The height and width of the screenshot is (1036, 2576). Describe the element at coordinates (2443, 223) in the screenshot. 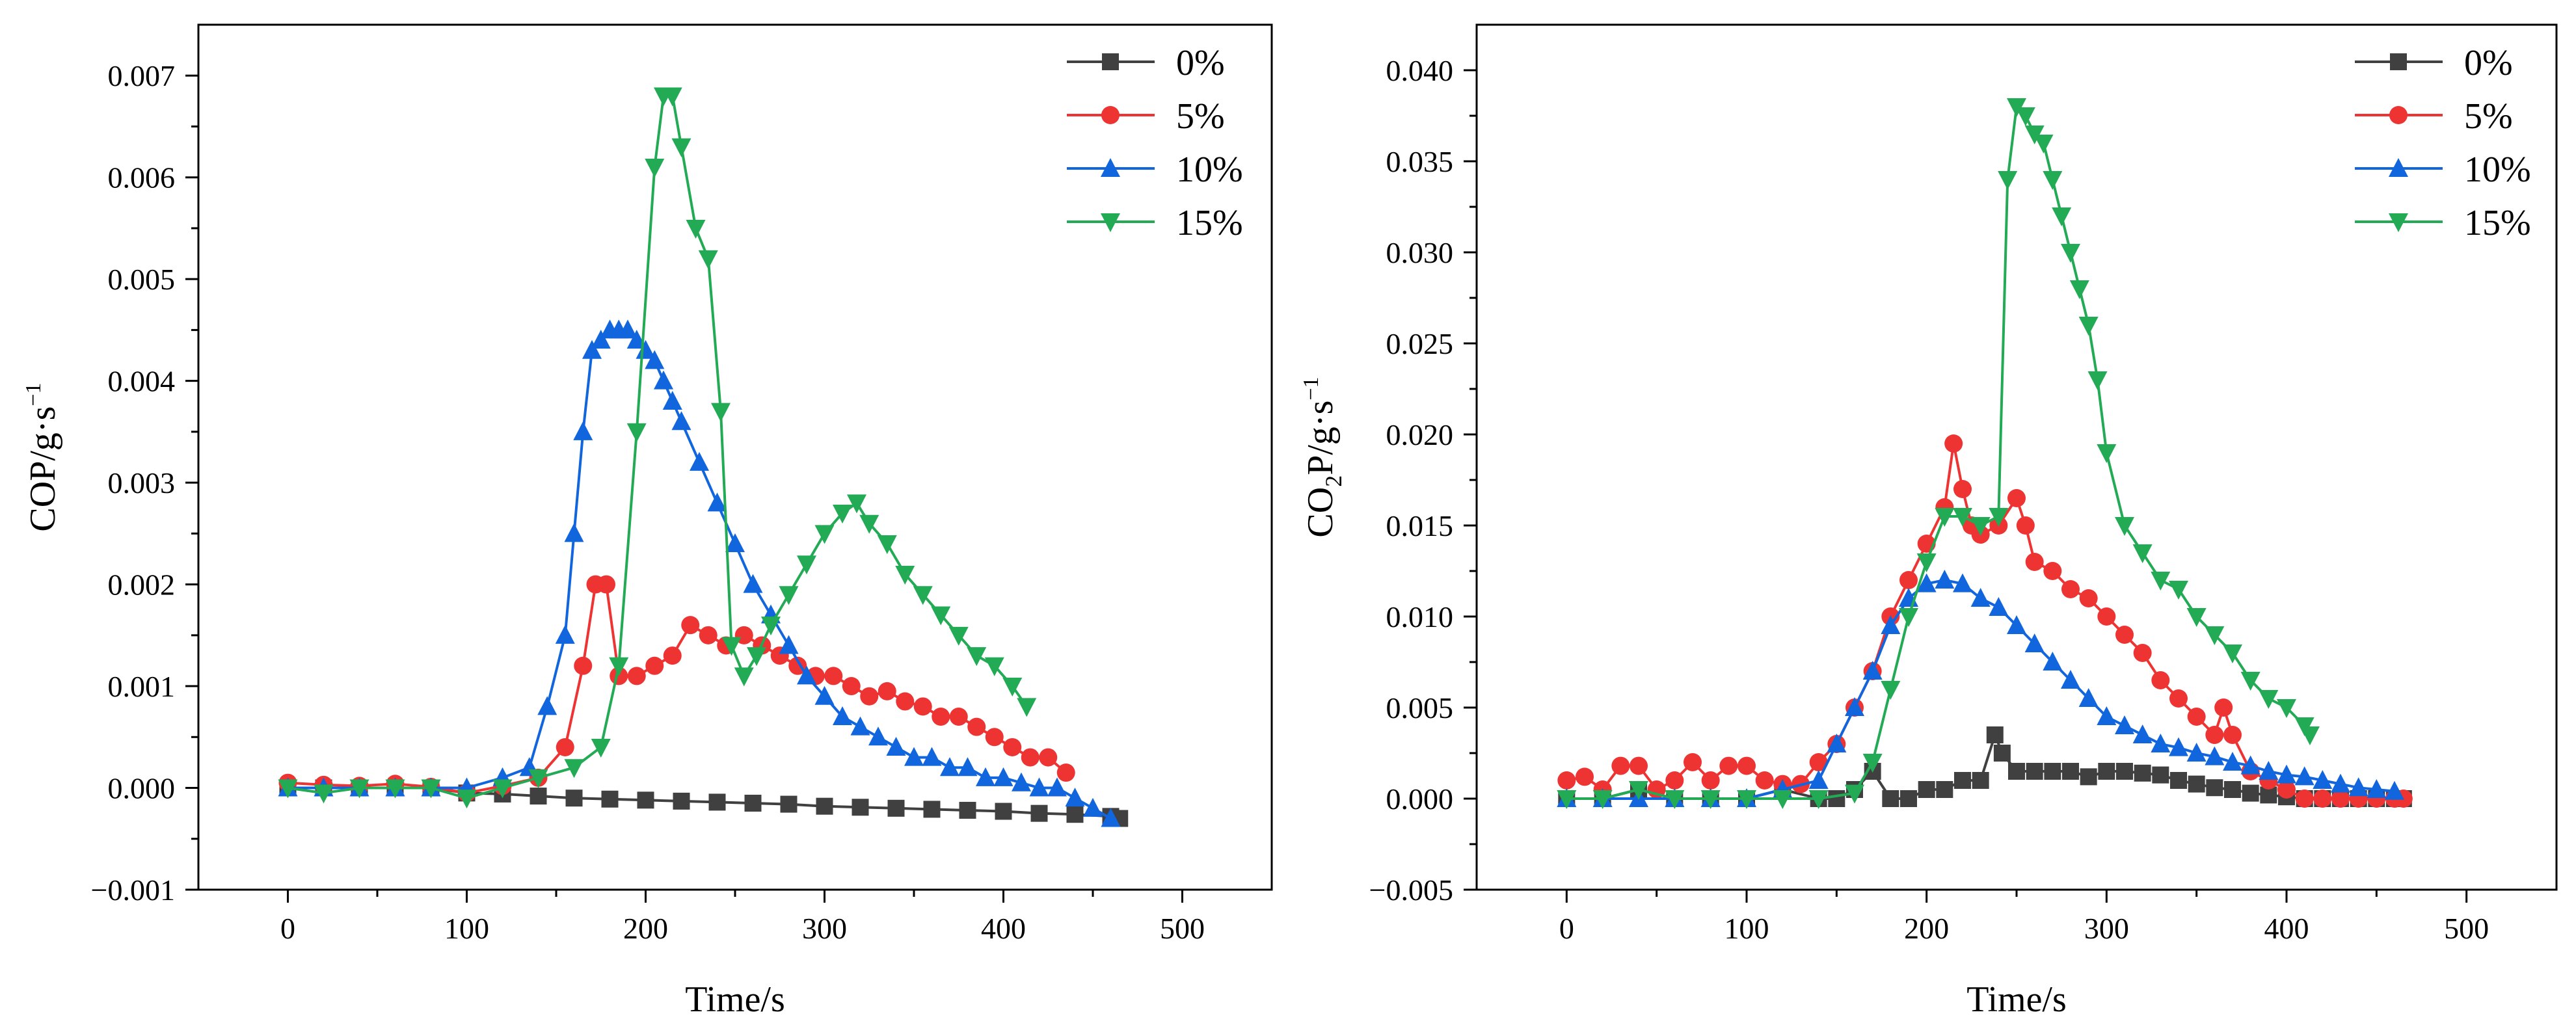

I see `legend-item: 15%` at that location.